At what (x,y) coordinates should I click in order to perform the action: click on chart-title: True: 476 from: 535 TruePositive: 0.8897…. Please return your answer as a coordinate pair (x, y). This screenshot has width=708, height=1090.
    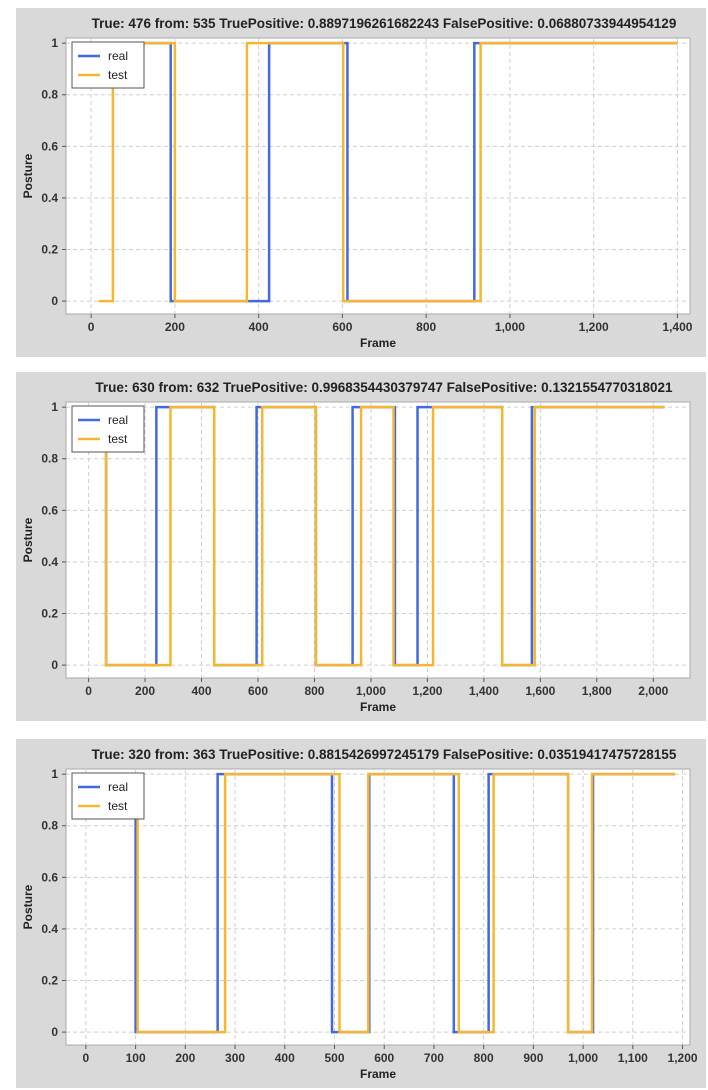
    Looking at the image, I should click on (384, 23).